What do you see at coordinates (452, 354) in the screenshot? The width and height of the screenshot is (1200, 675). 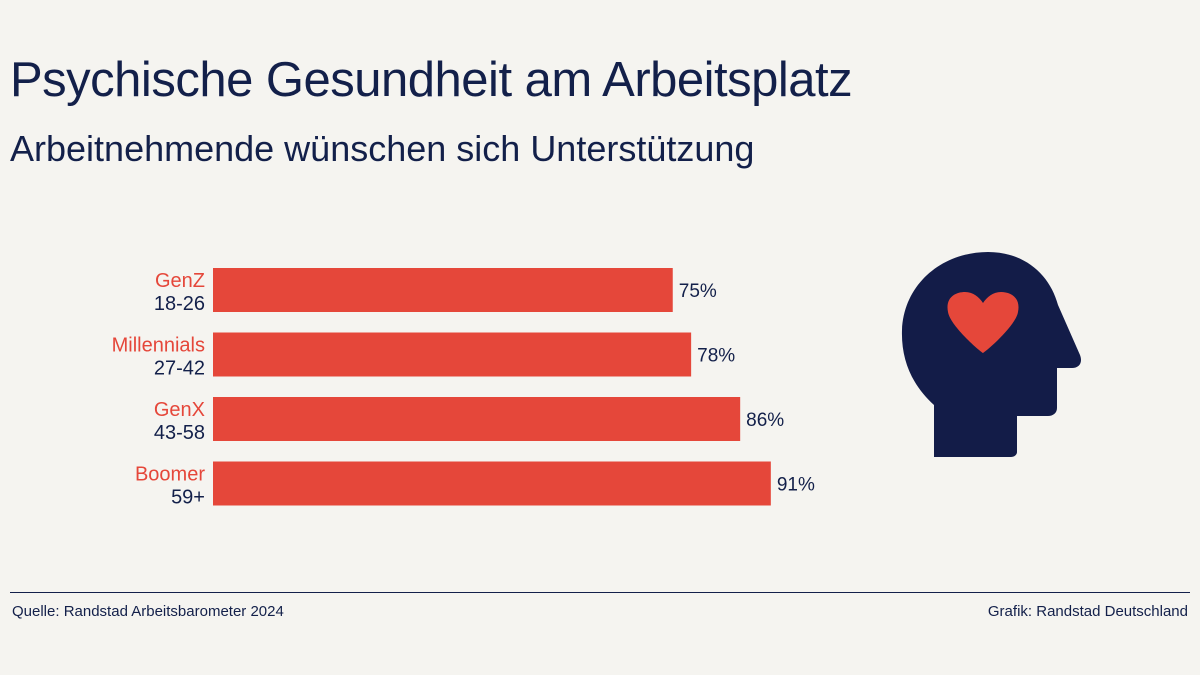 I see `bar-millennials` at bounding box center [452, 354].